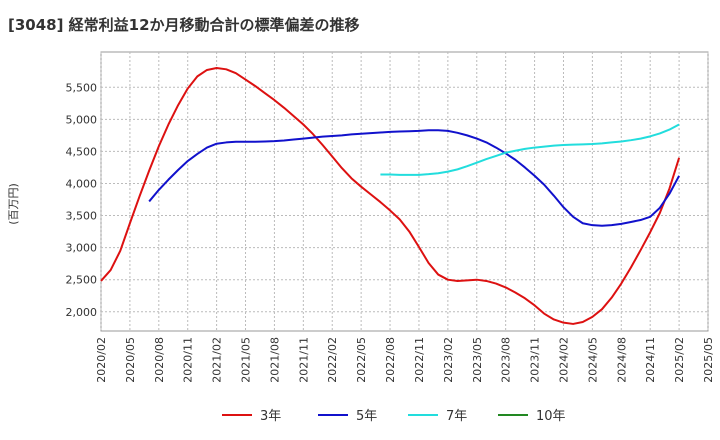 Image resolution: width=720 pixels, height=440 pixels. Describe the element at coordinates (82, 87) in the screenshot. I see `y-tick-label: 5,500` at that location.